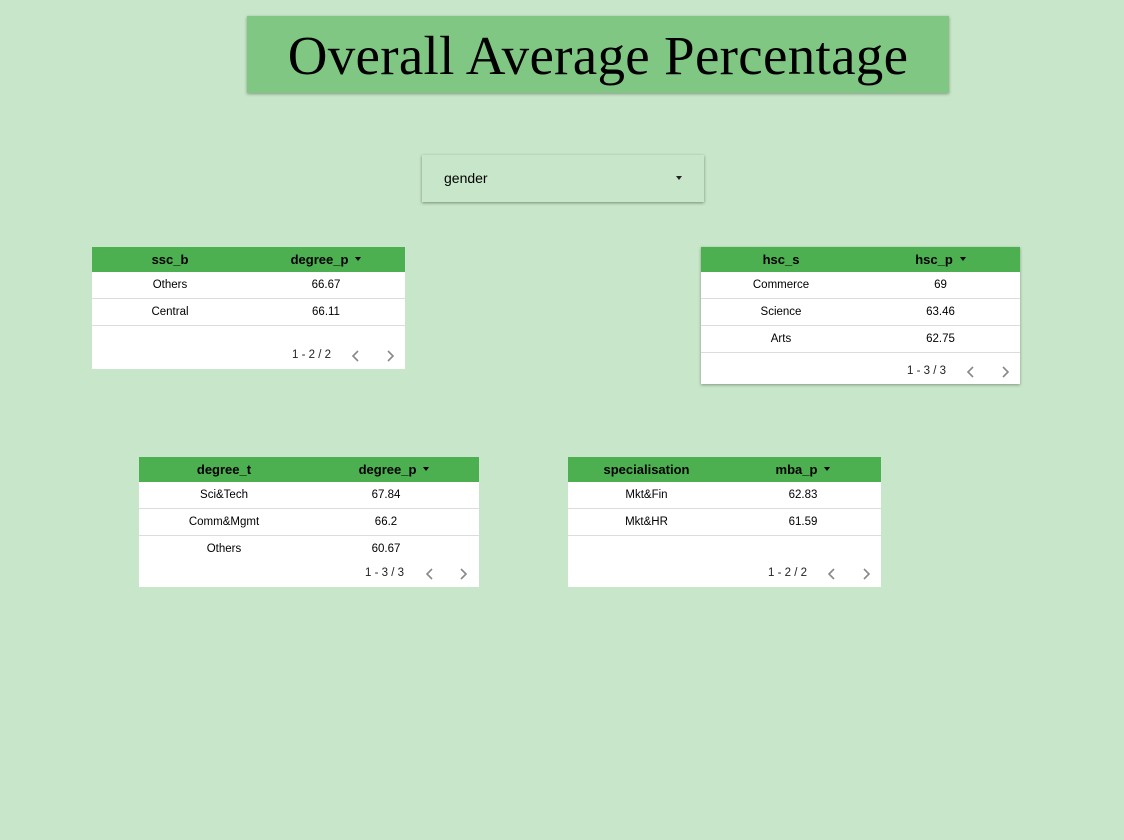 The image size is (1124, 840). What do you see at coordinates (803, 495) in the screenshot?
I see `table-cell: 62.83` at bounding box center [803, 495].